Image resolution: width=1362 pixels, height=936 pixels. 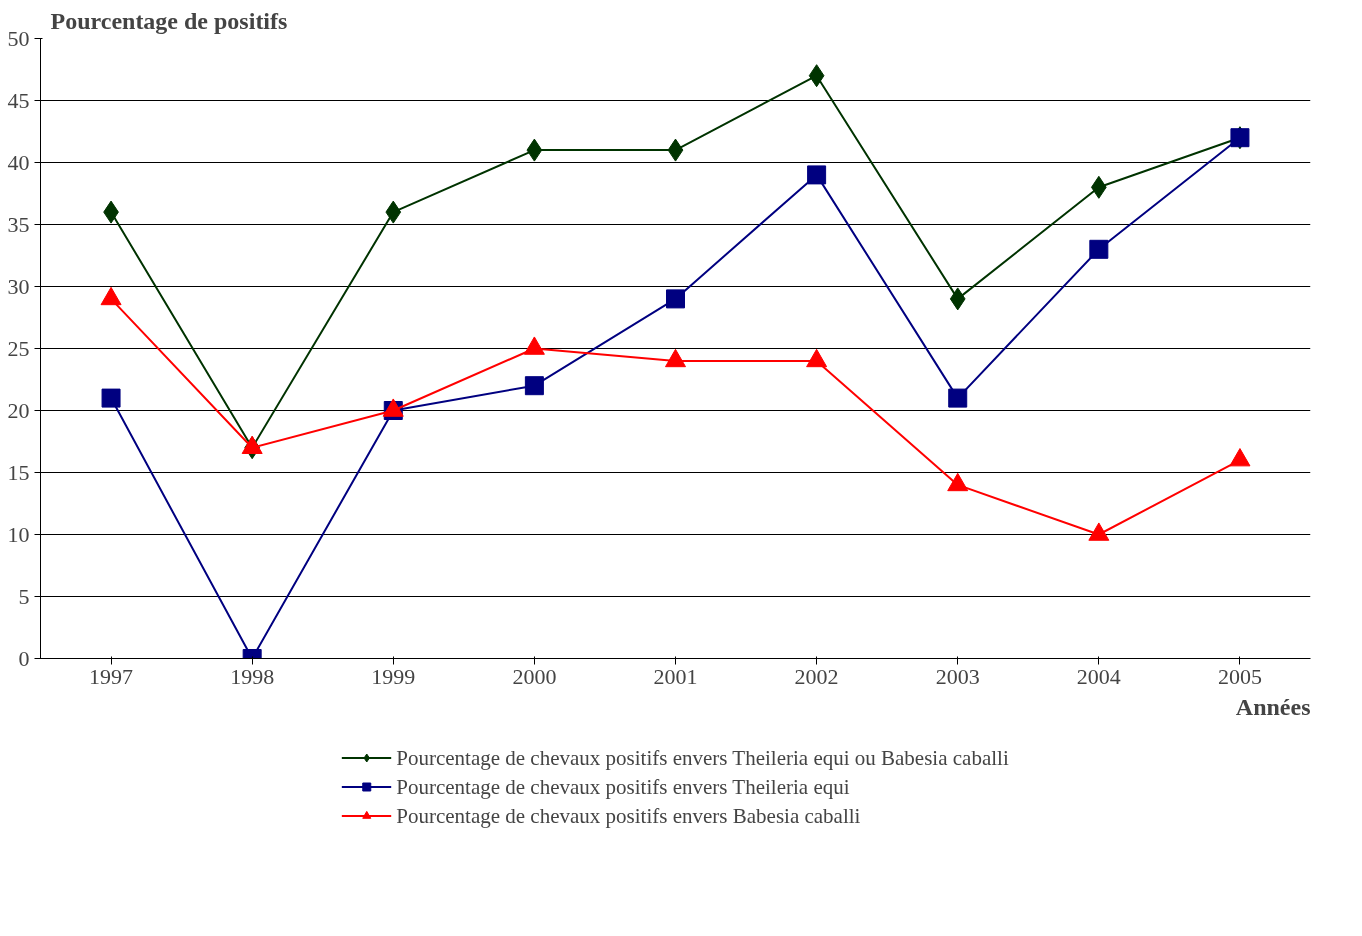 I want to click on y-tick-label: 20, so click(x=18, y=410).